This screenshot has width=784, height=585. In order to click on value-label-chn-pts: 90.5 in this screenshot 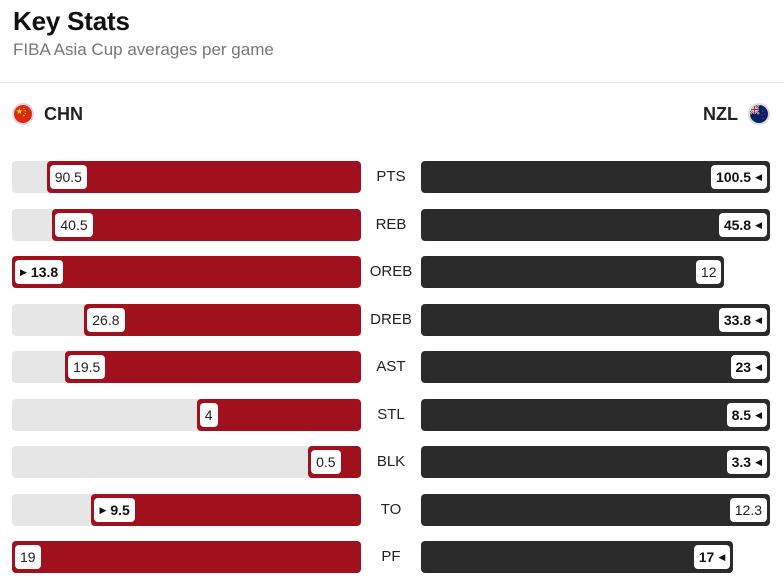, I will do `click(68, 177)`.